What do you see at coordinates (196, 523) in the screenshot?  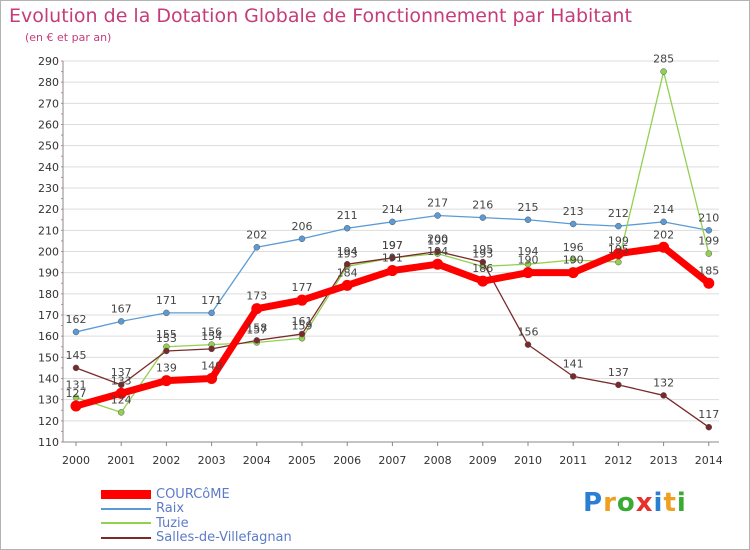 I see `legend-item-tuzie: Tuzie` at bounding box center [196, 523].